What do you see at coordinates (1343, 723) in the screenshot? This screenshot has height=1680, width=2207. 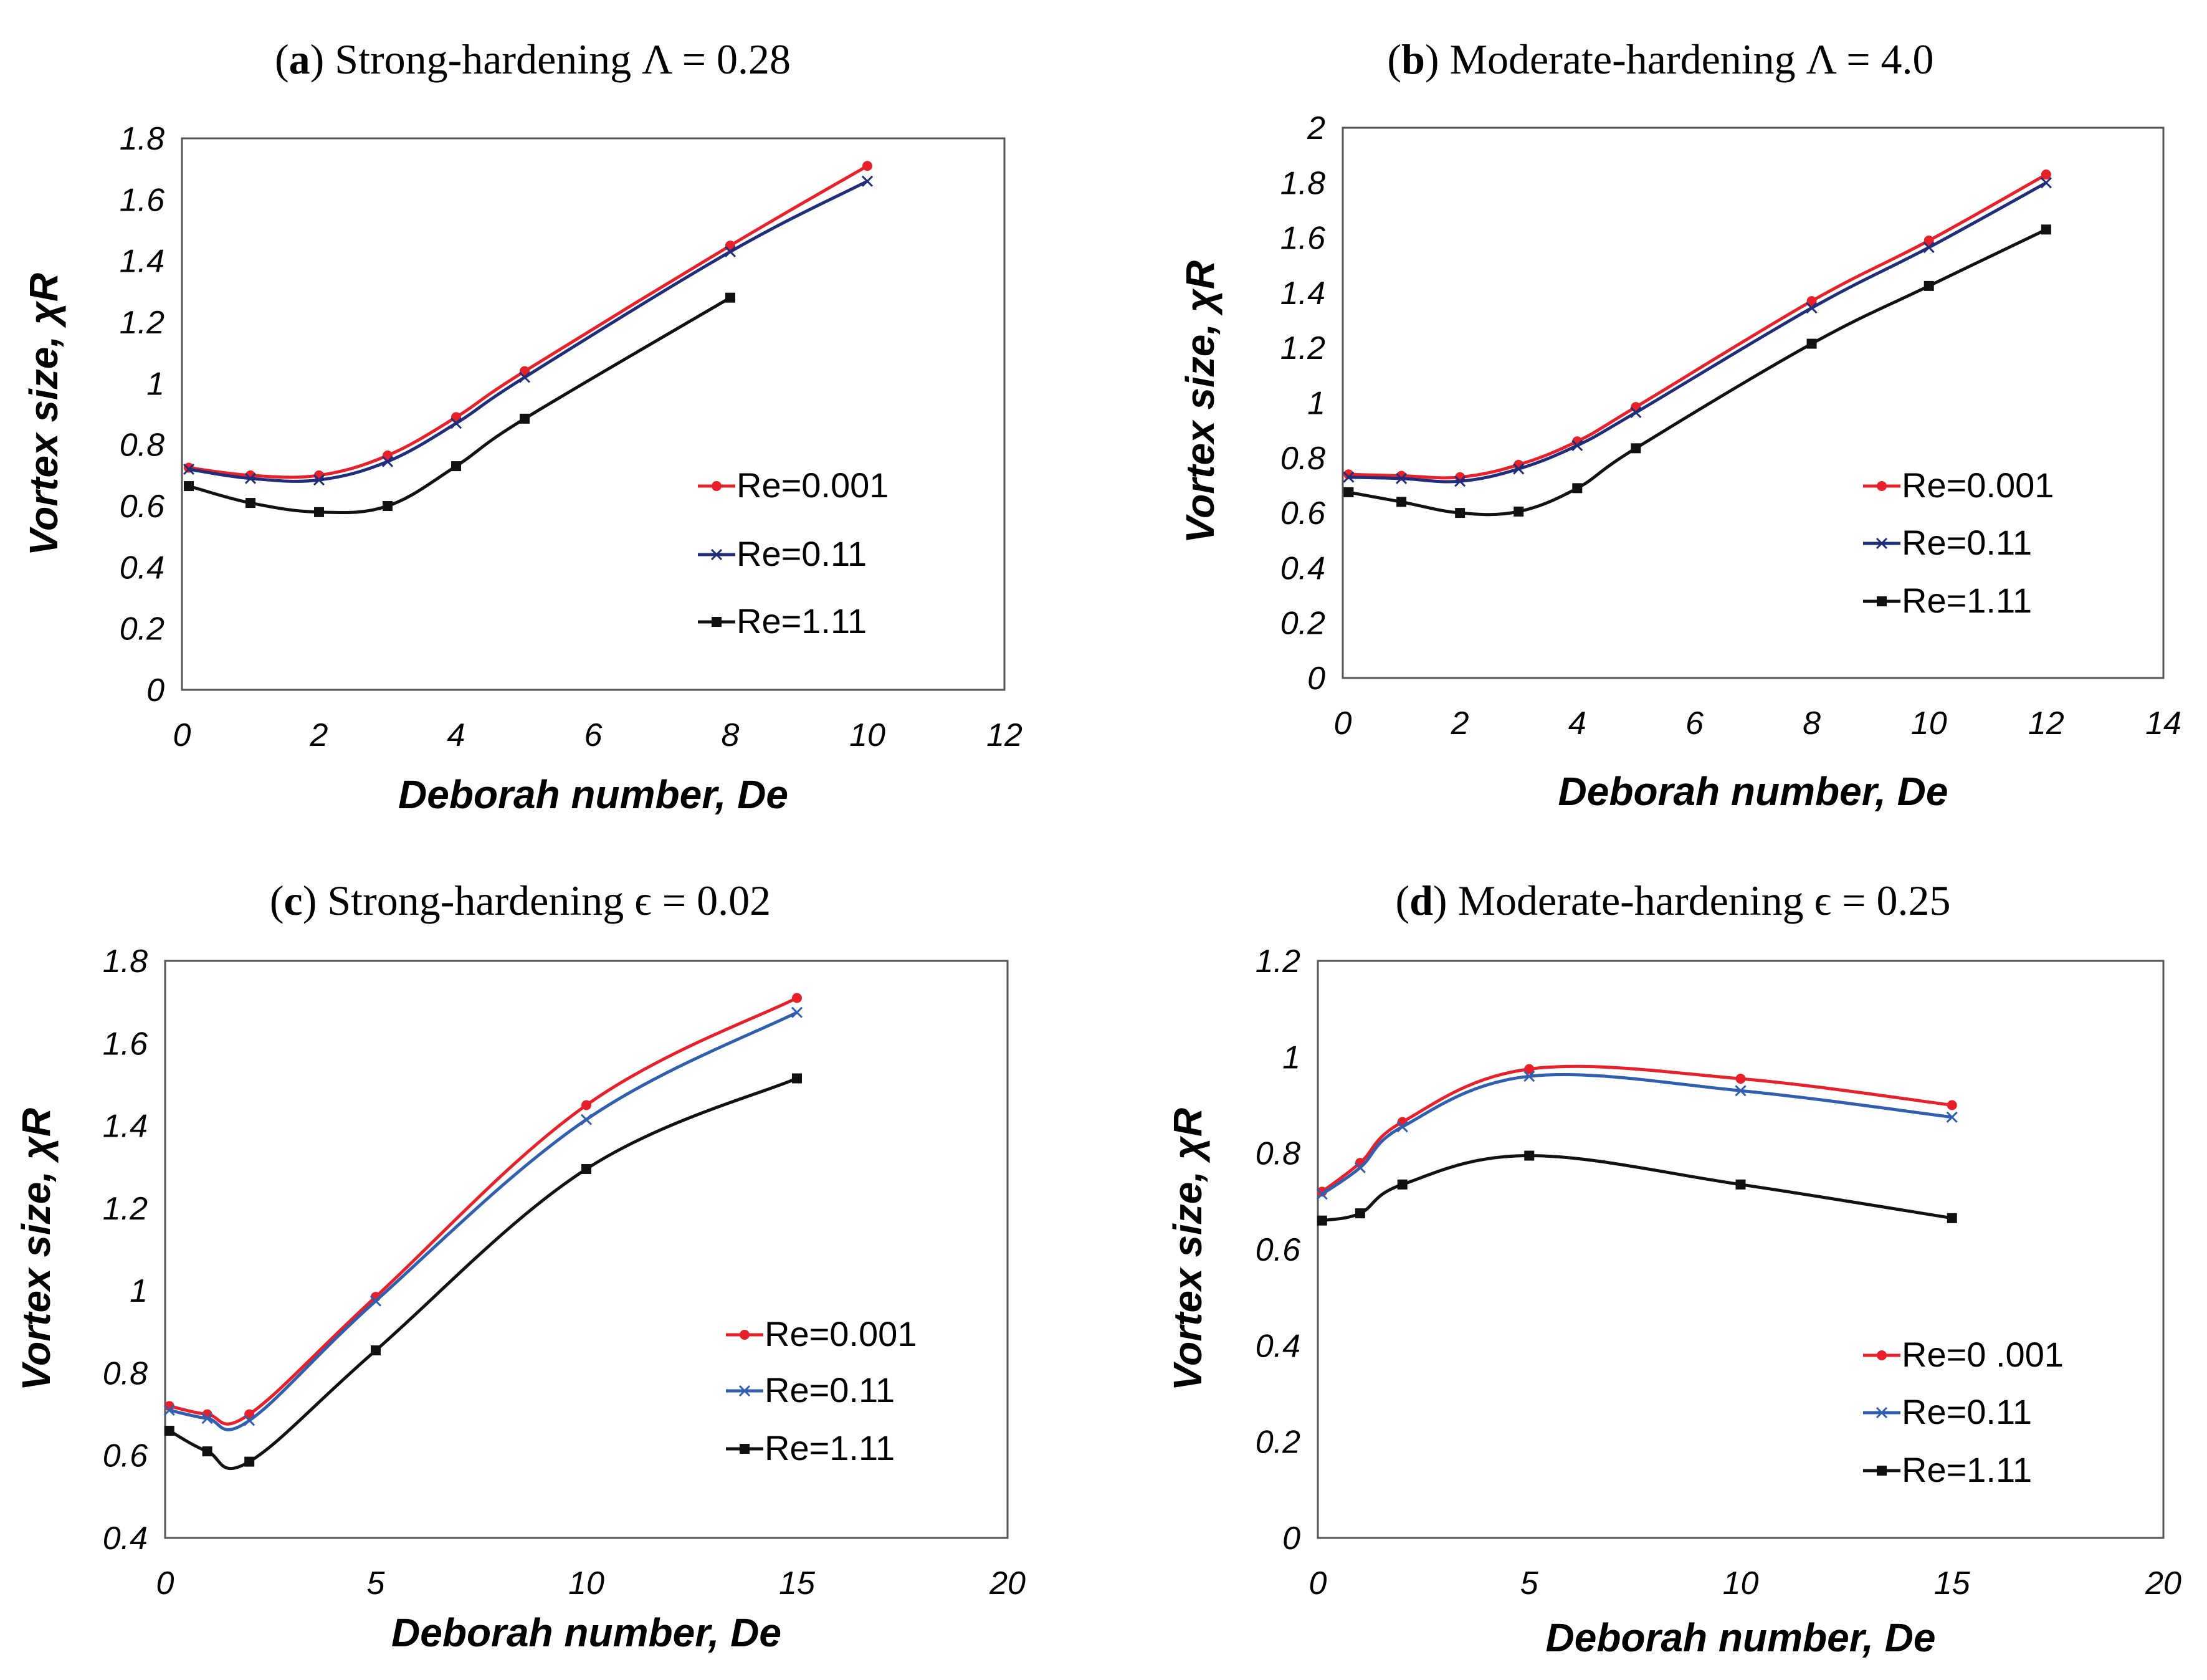 I see `x-tick-label: 0` at bounding box center [1343, 723].